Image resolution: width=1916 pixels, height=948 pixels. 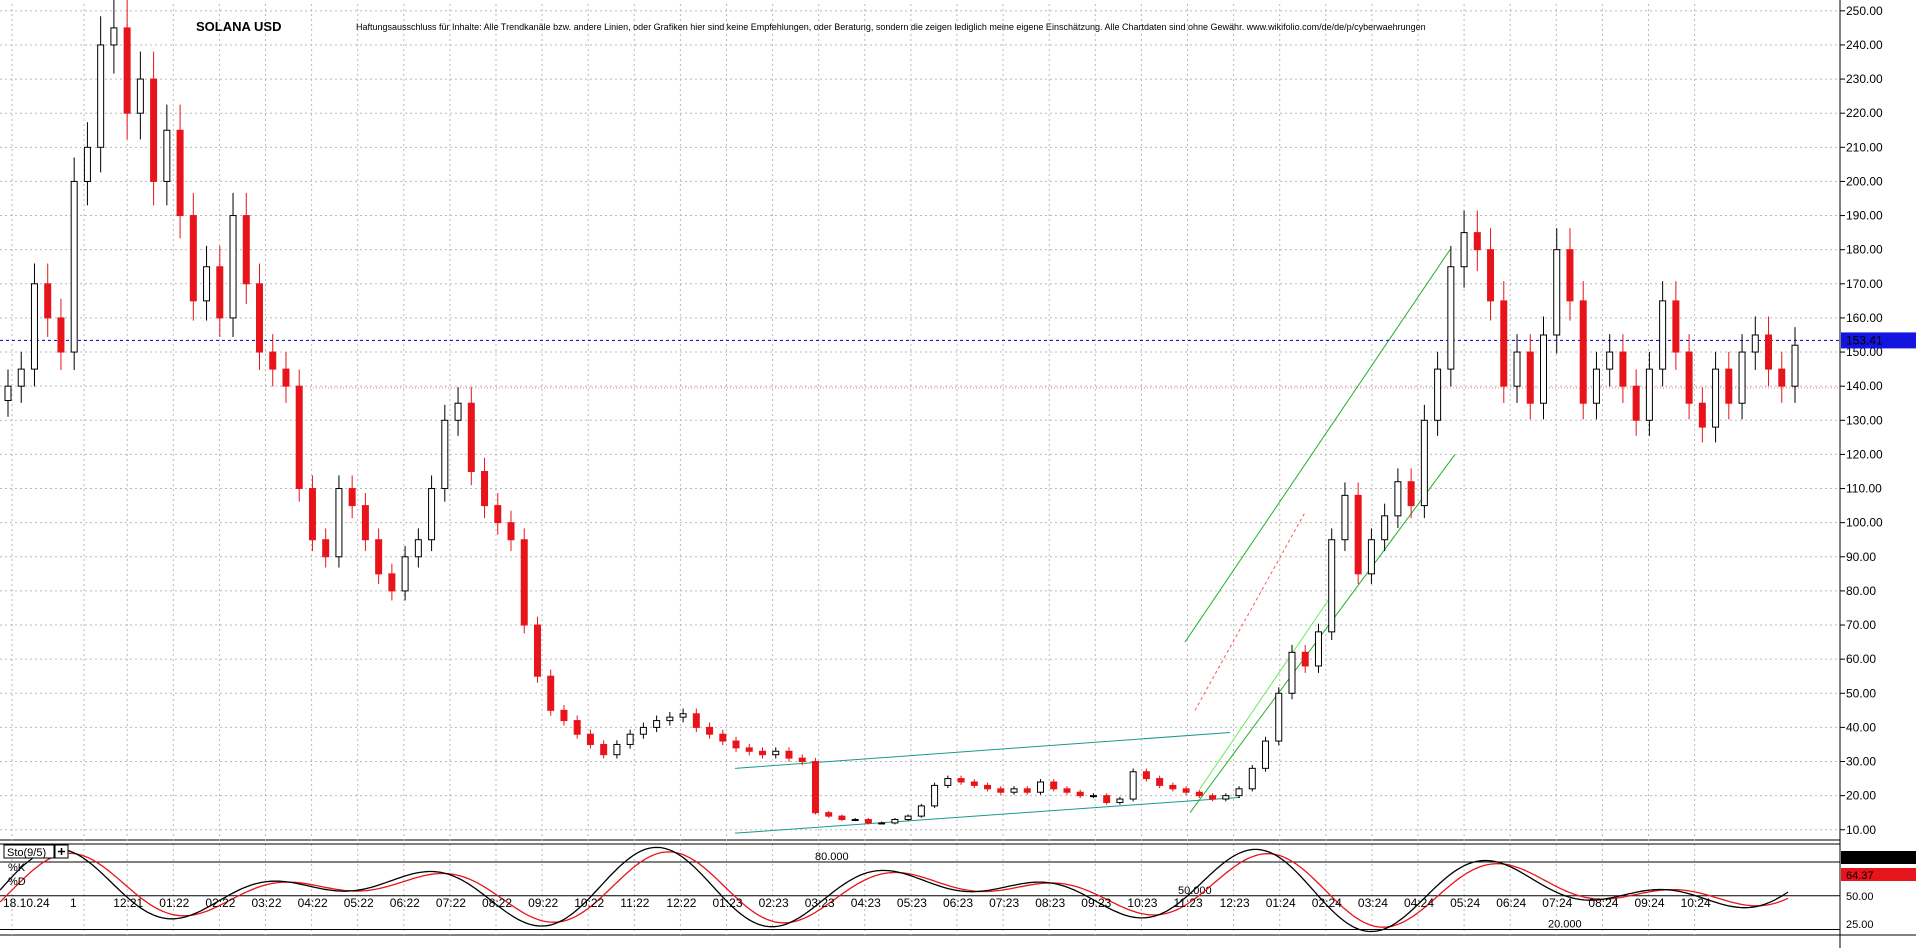 I want to click on x-tick-label: 18.10.24, so click(x=26, y=903).